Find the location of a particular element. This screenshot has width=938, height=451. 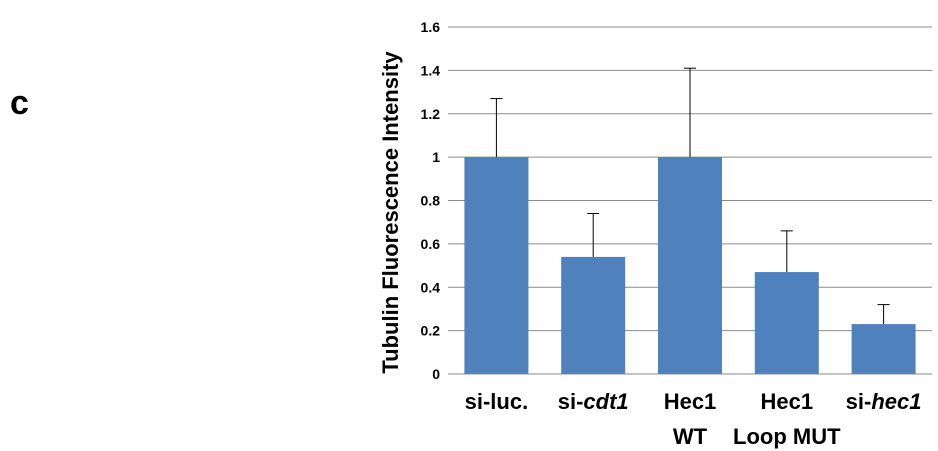

x-tick-label: si-hec1 is located at coordinates (884, 401).